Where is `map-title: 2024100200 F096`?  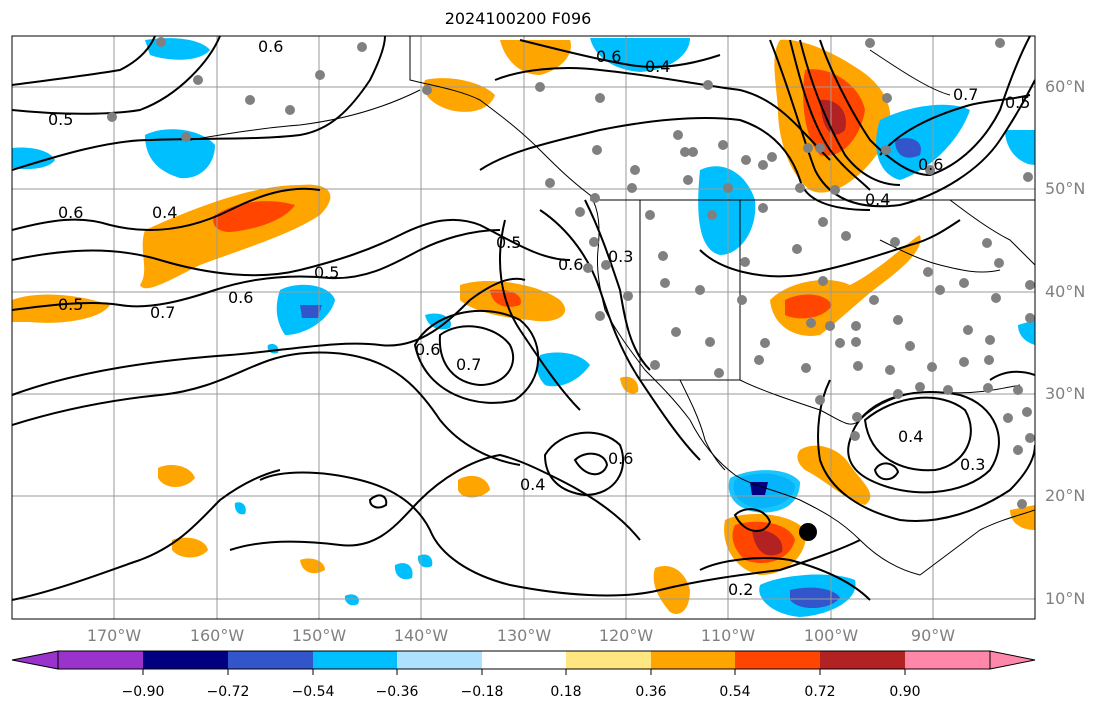 map-title: 2024100200 F096 is located at coordinates (518, 18).